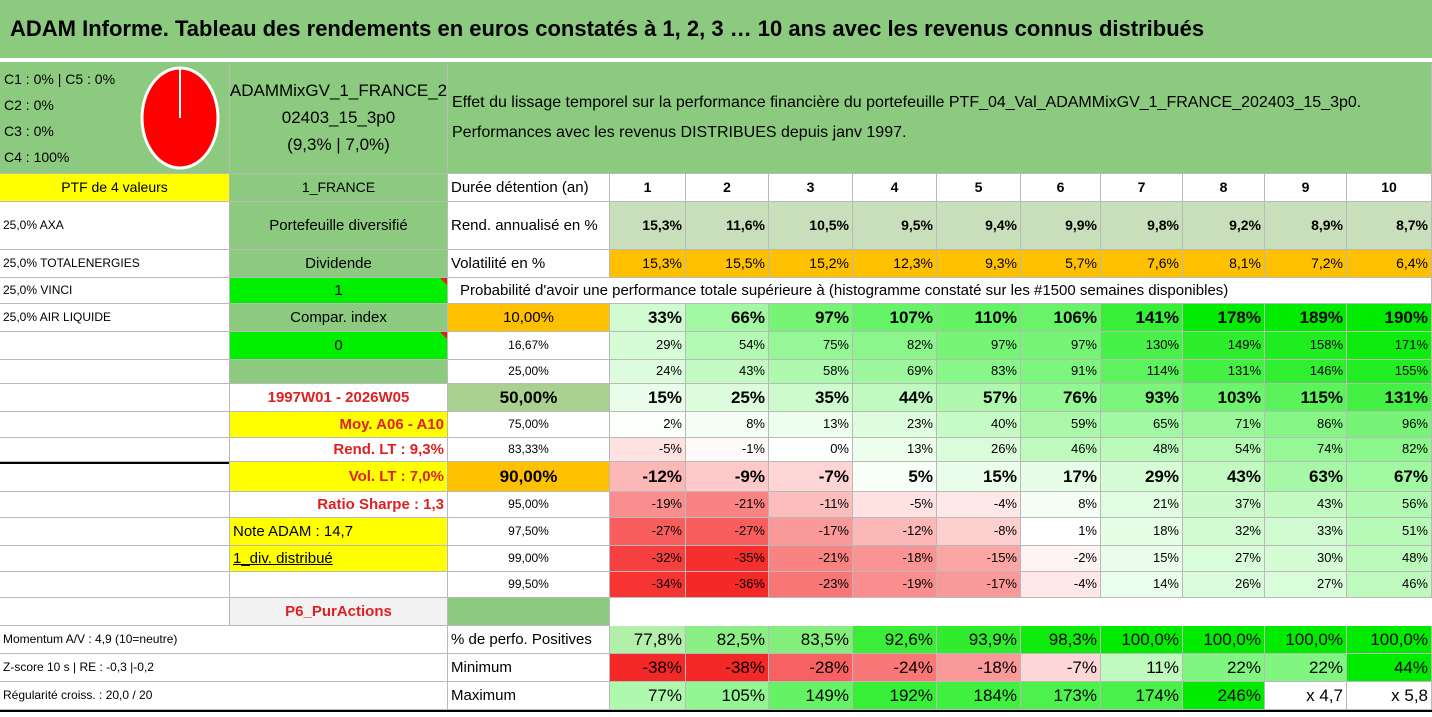 Image resolution: width=1432 pixels, height=717 pixels. What do you see at coordinates (895, 696) in the screenshot?
I see `max-value: 192%` at bounding box center [895, 696].